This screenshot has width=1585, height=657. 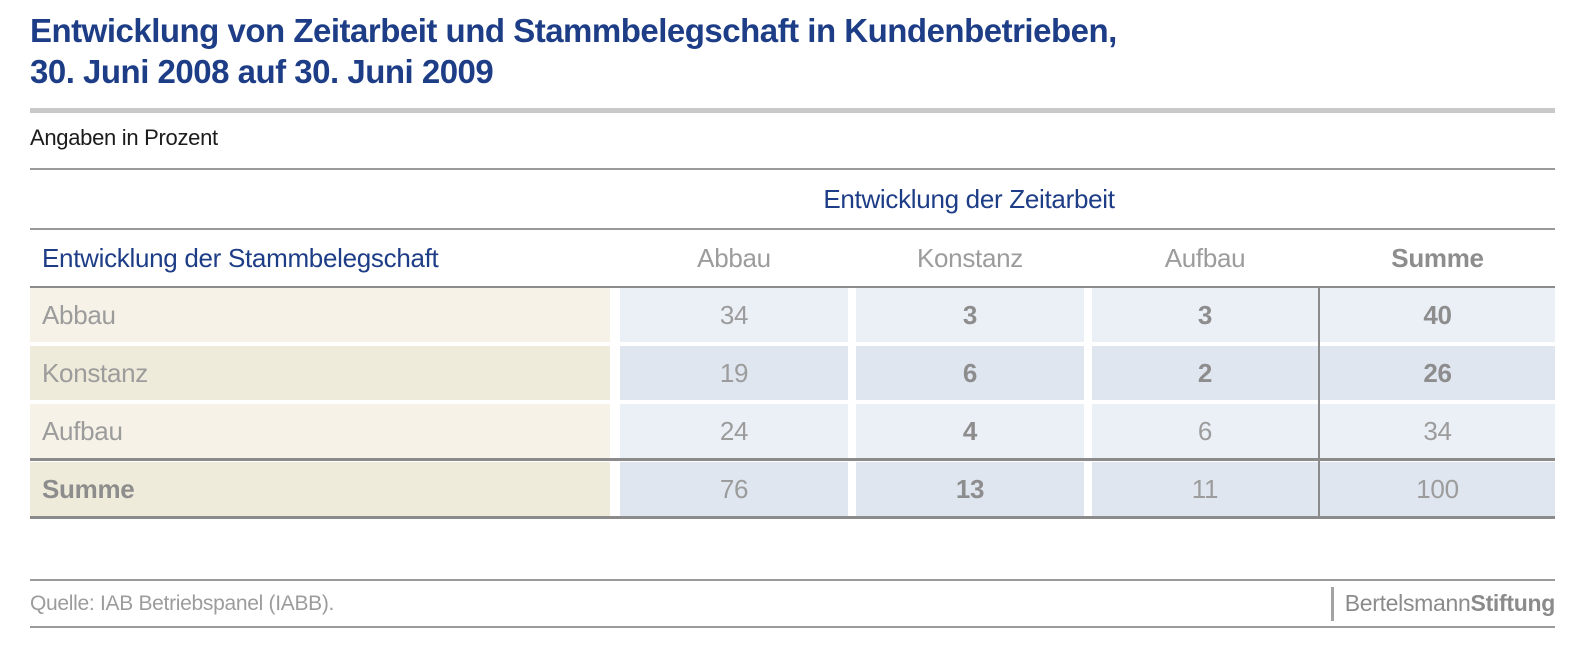 I want to click on title-divider, so click(x=792, y=110).